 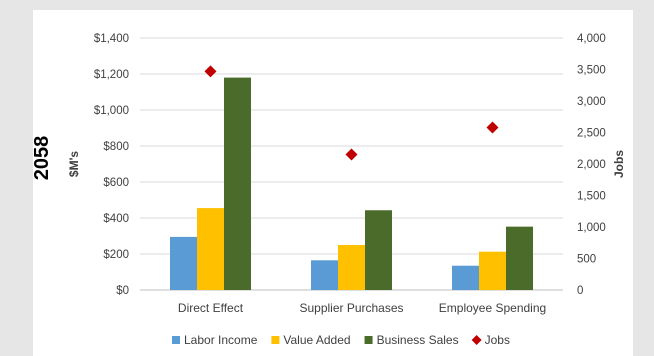 I want to click on y2-tick-label: 3,000, so click(x=591, y=102).